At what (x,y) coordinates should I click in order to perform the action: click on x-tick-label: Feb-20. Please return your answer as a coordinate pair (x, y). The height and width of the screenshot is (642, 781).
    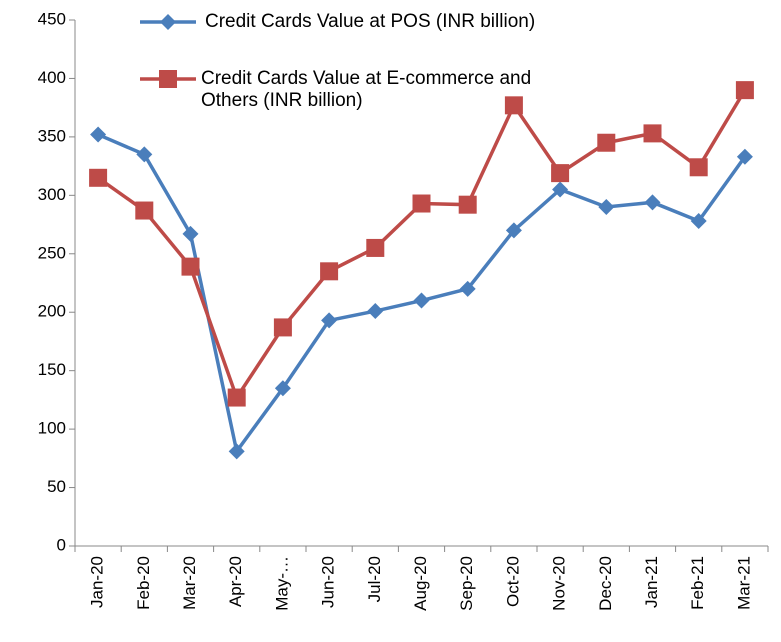
    Looking at the image, I should click on (143, 583).